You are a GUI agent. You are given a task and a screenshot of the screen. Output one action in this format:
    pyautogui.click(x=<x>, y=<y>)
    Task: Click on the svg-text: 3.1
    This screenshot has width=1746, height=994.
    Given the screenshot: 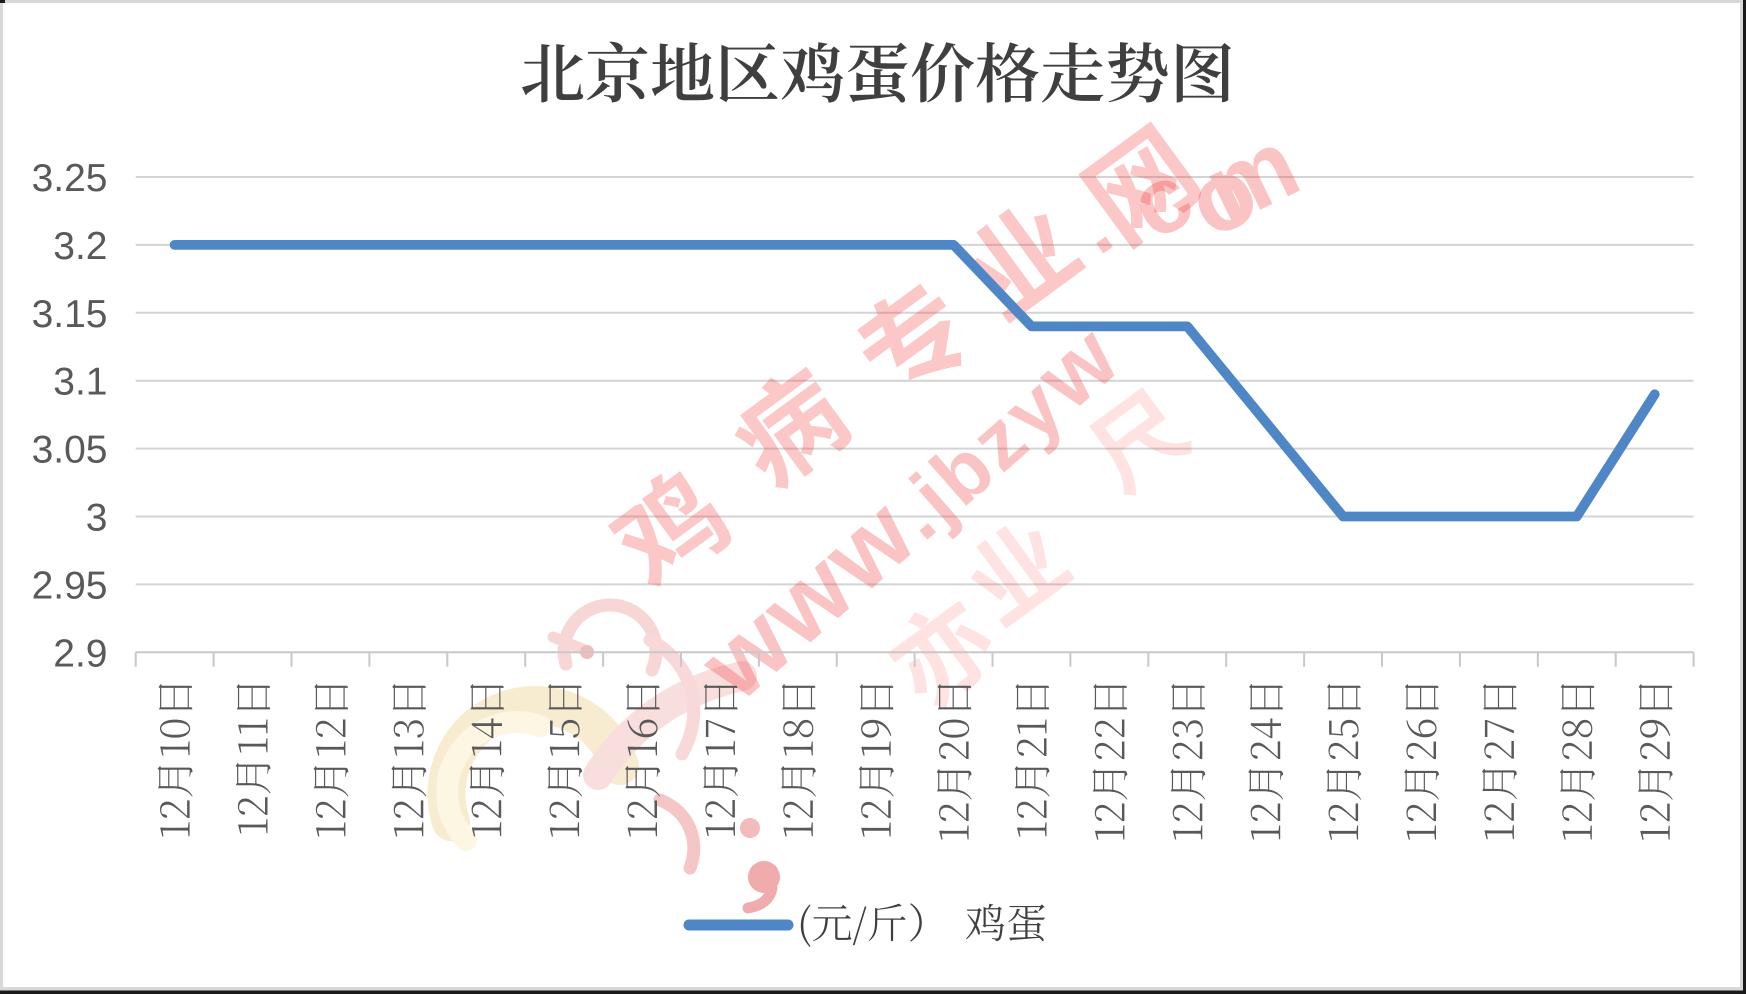 What is the action you would take?
    pyautogui.click(x=80, y=382)
    